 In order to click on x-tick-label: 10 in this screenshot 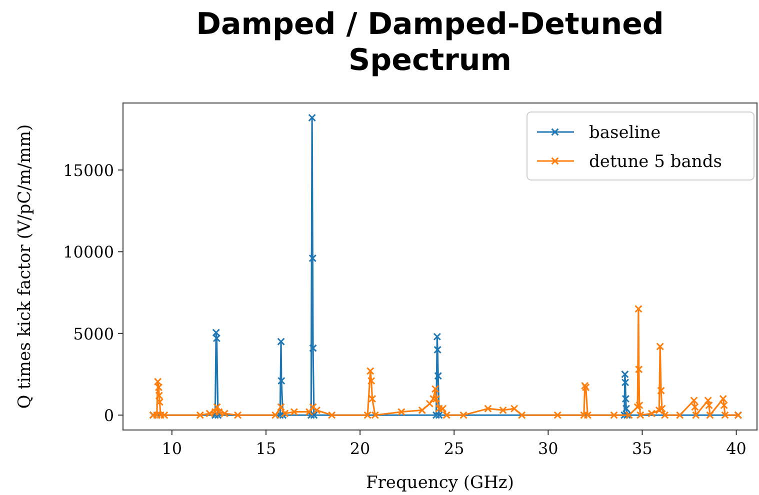, I will do `click(172, 448)`.